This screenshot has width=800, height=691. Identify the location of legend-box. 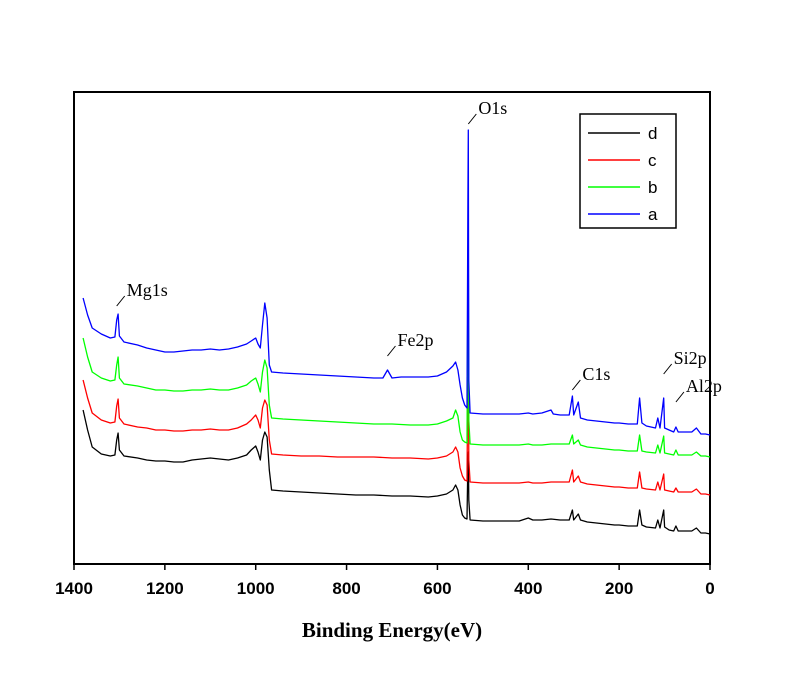
(628, 171).